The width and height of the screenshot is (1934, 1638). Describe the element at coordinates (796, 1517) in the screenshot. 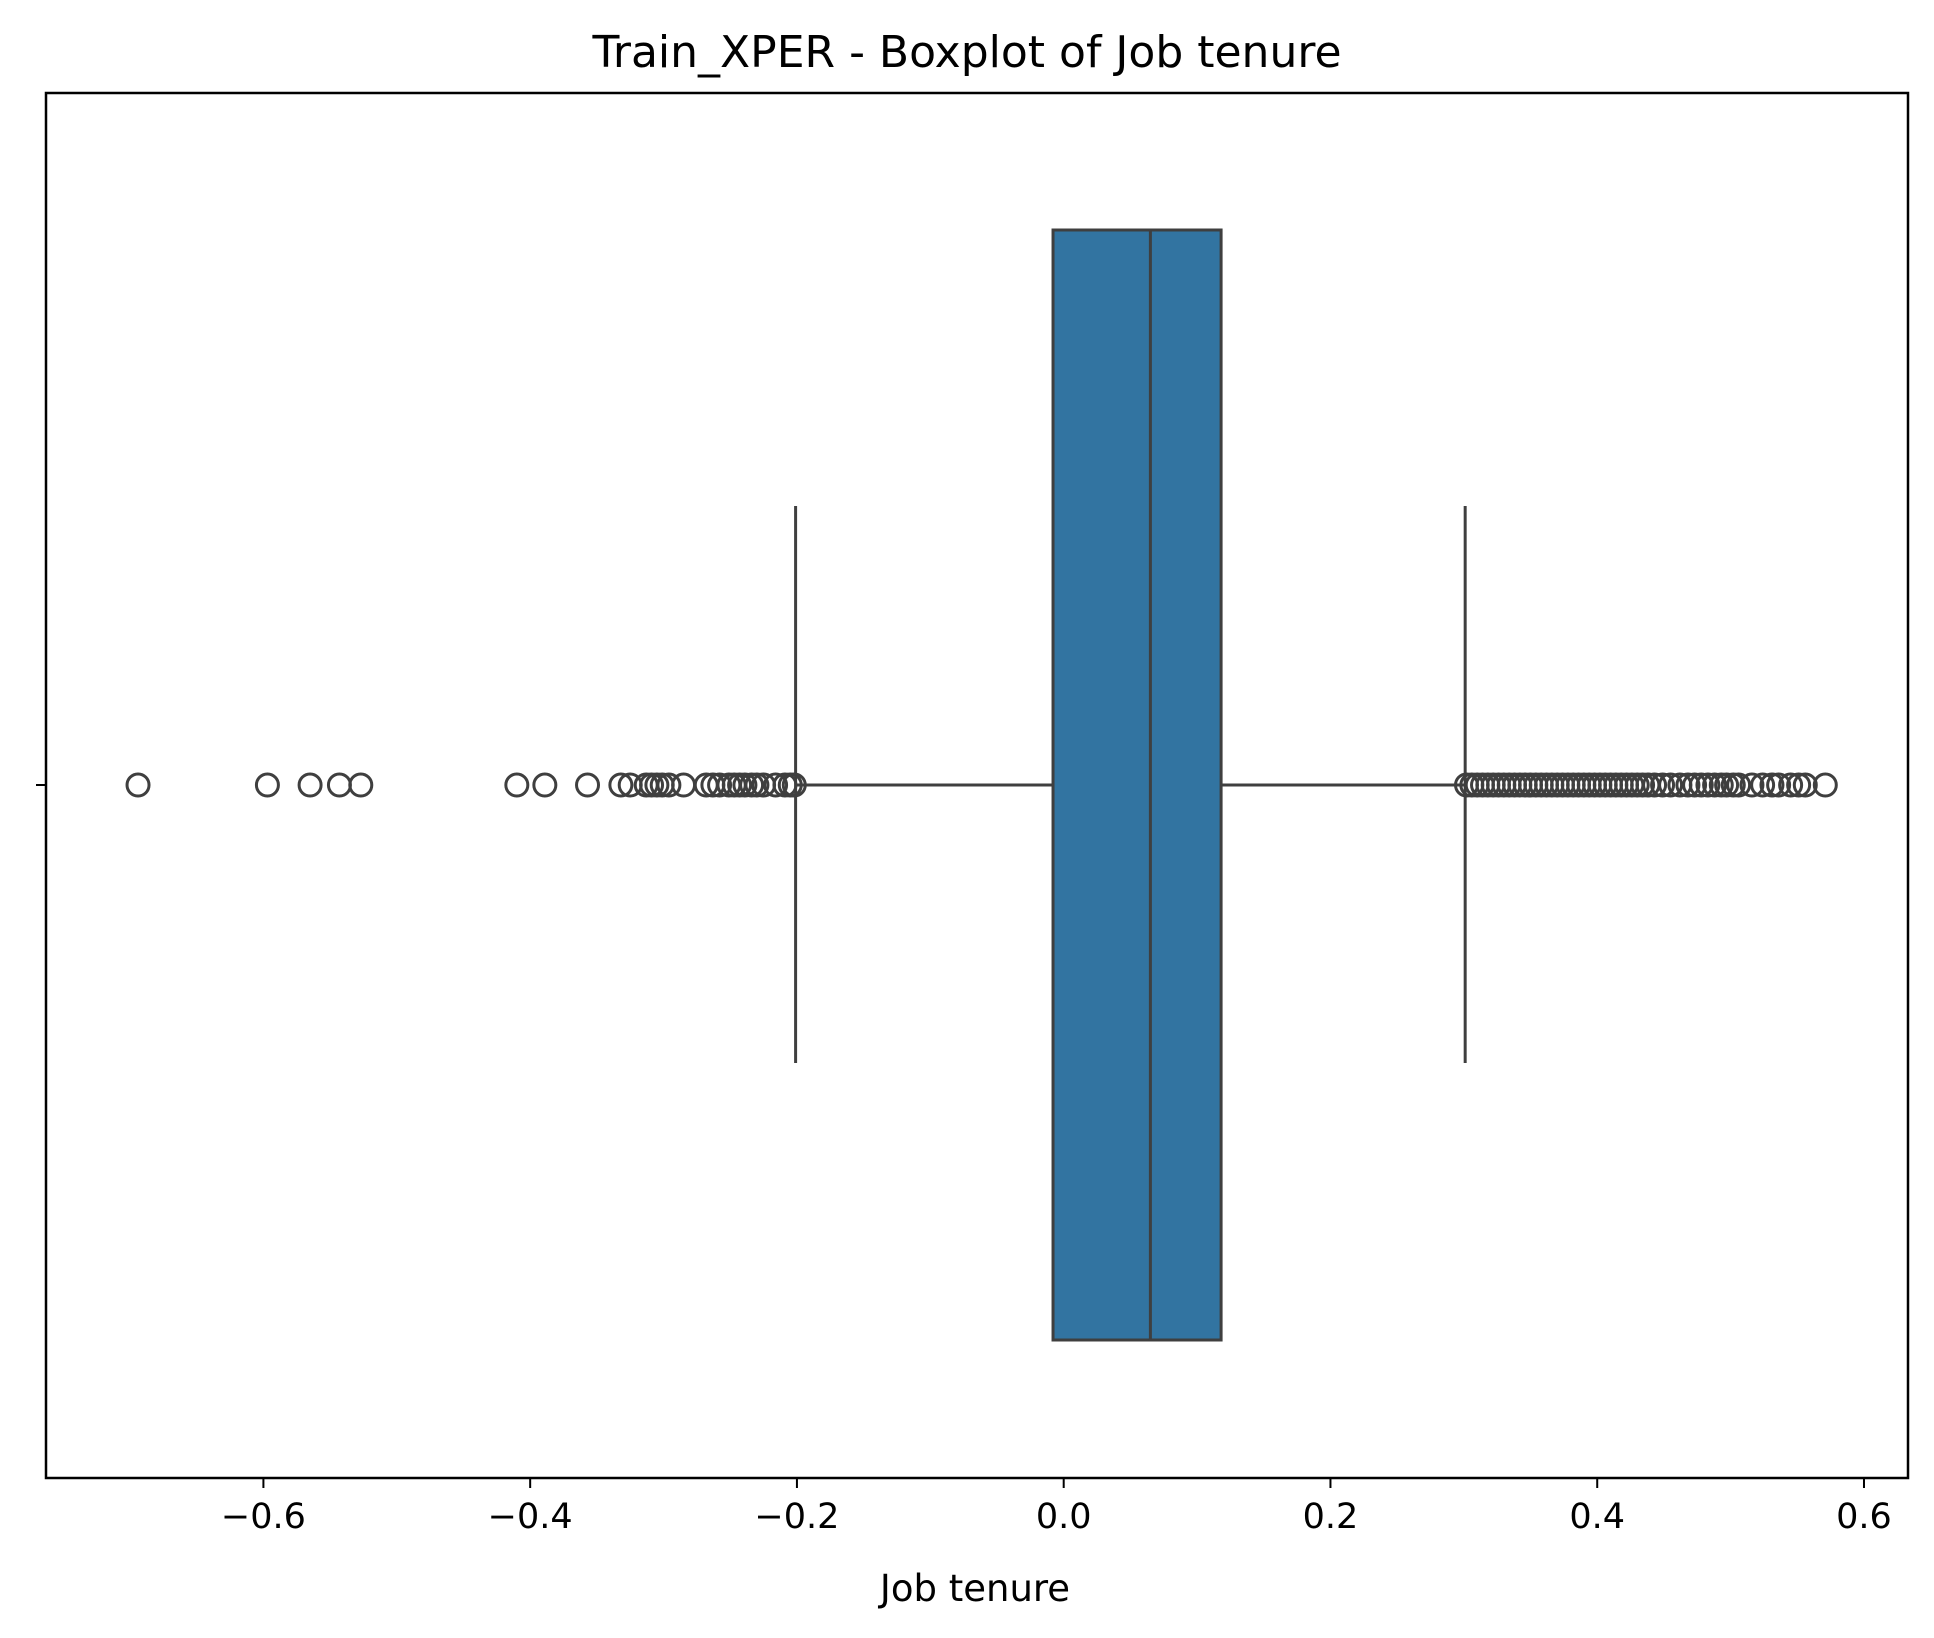

I see `x-tick-label: −0.2` at that location.